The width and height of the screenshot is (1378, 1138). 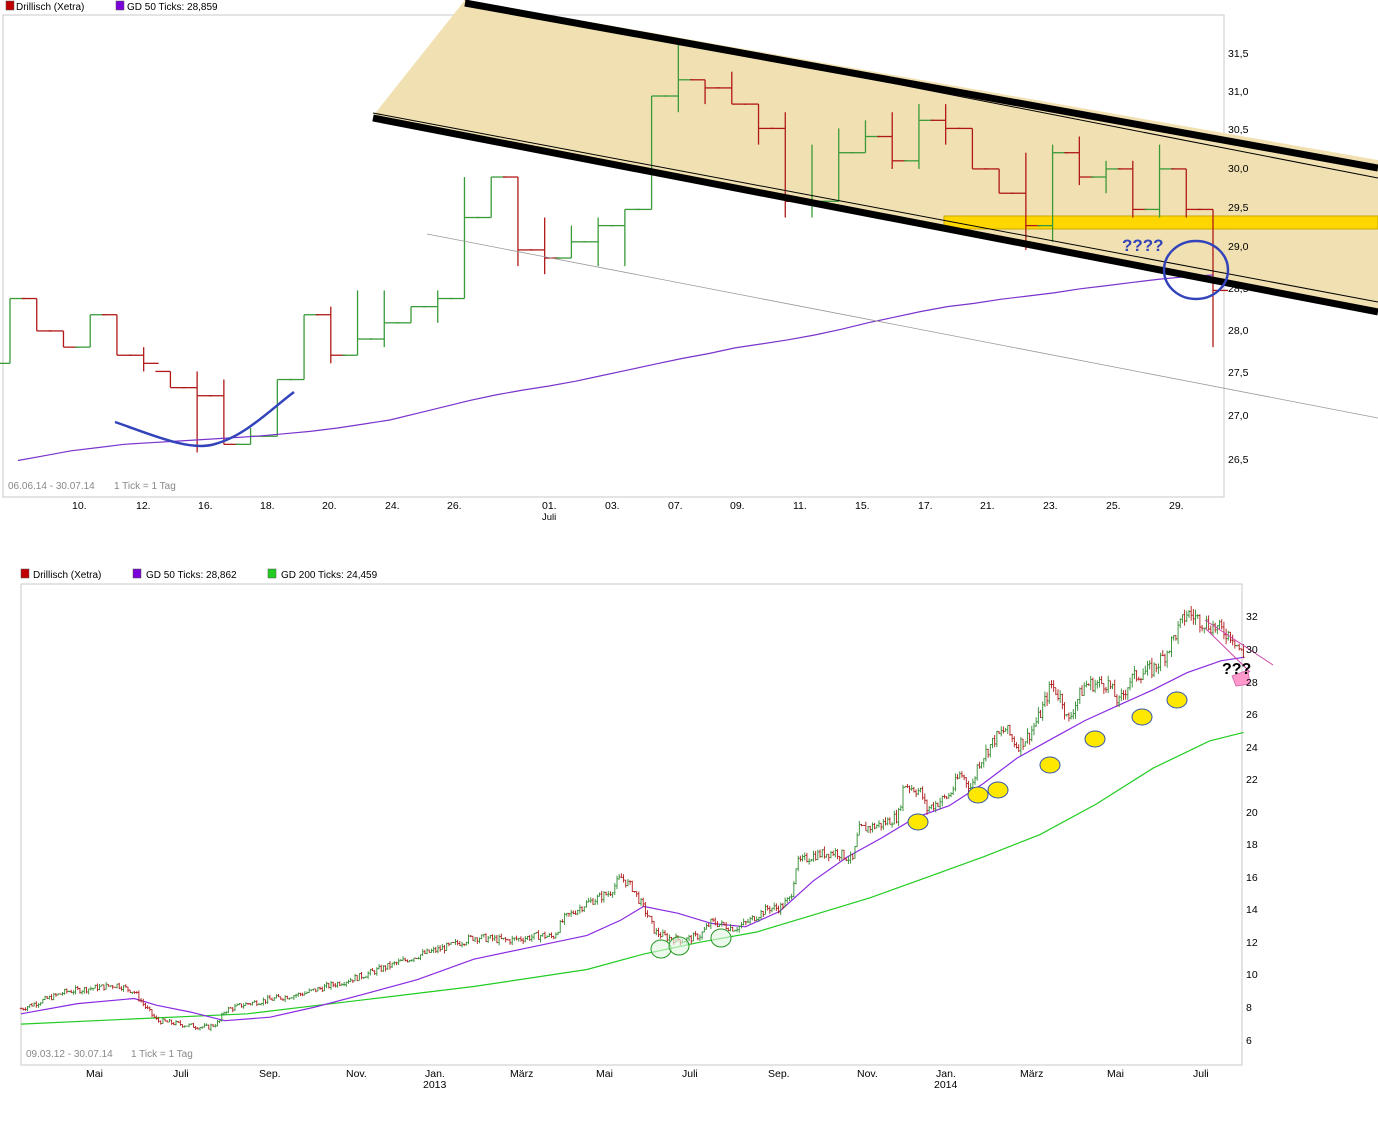 What do you see at coordinates (329, 575) in the screenshot?
I see `bottom-legend-sma200: GD 200 Ticks: 24,459` at bounding box center [329, 575].